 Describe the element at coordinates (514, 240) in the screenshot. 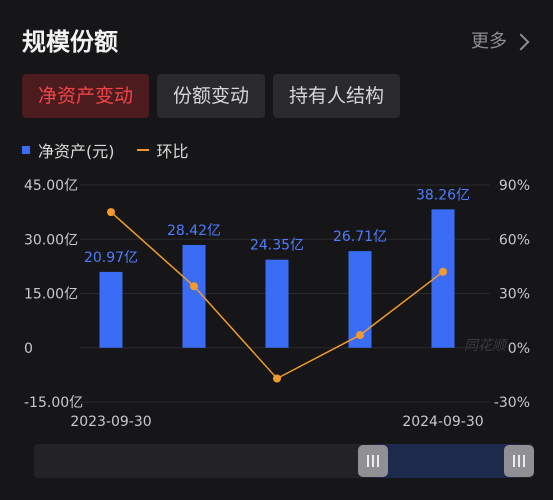

I see `y-right-tick-label: 60%` at that location.